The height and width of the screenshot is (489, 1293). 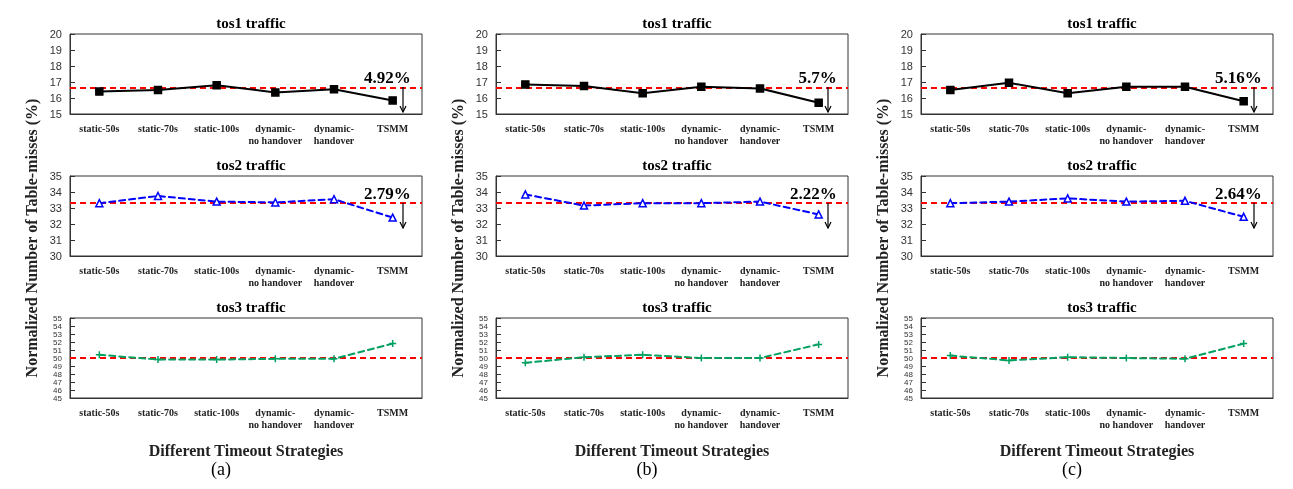 What do you see at coordinates (387, 193) in the screenshot?
I see `annotation: 2.79%` at bounding box center [387, 193].